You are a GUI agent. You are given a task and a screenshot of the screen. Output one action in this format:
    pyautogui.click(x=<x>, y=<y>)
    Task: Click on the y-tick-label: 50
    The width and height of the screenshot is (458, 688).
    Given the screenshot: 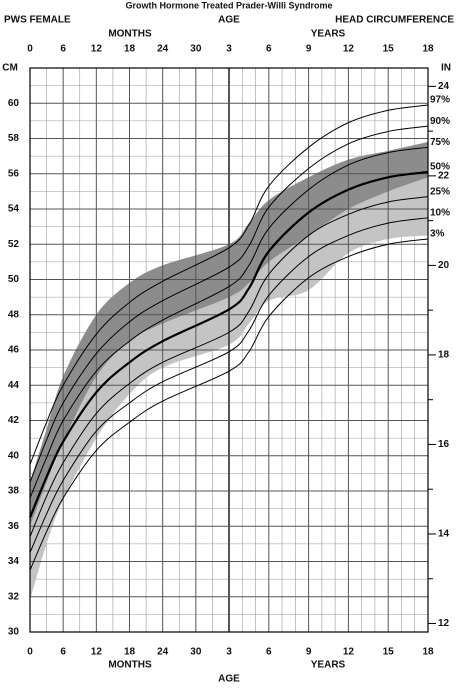 What is the action you would take?
    pyautogui.click(x=14, y=279)
    